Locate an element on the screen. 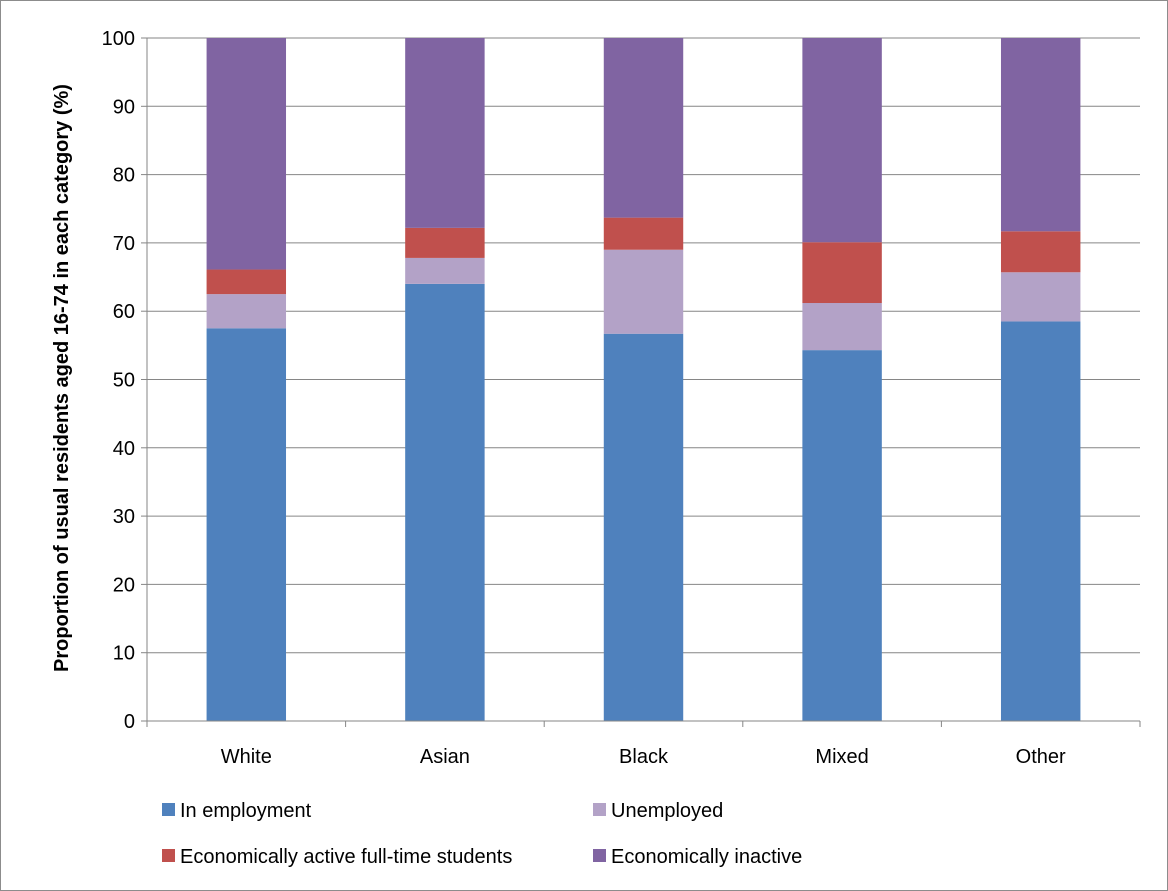  bar-segment-unemployed-asian is located at coordinates (445, 270).